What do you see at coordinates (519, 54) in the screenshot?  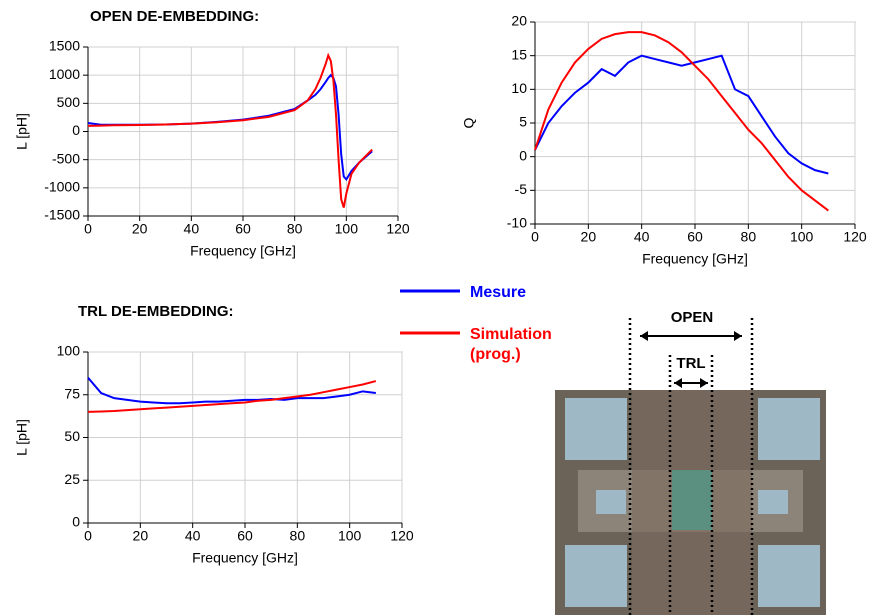 I see `y-tick-label: 15` at bounding box center [519, 54].